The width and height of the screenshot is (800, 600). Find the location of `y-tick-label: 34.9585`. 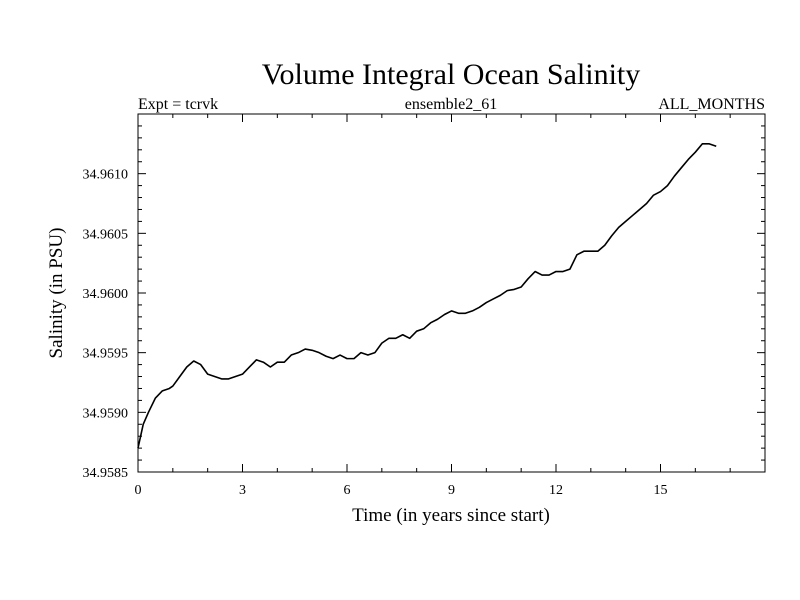

y-tick-label: 34.9585 is located at coordinates (106, 473).